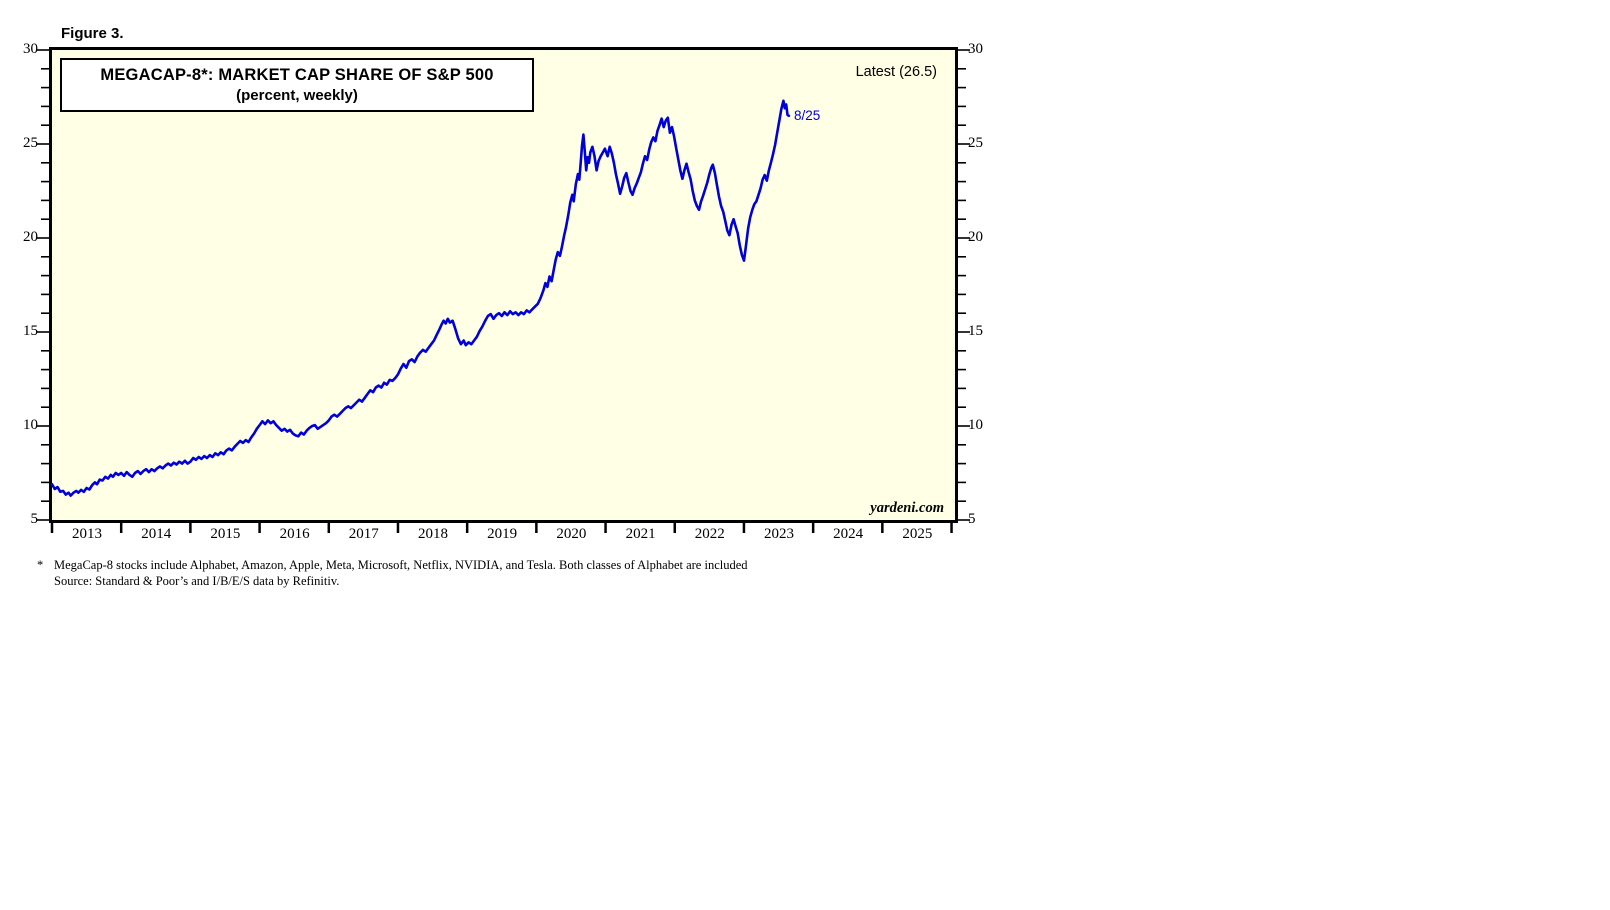 The height and width of the screenshot is (910, 1610). I want to click on x-axis-label: 2025, so click(917, 534).